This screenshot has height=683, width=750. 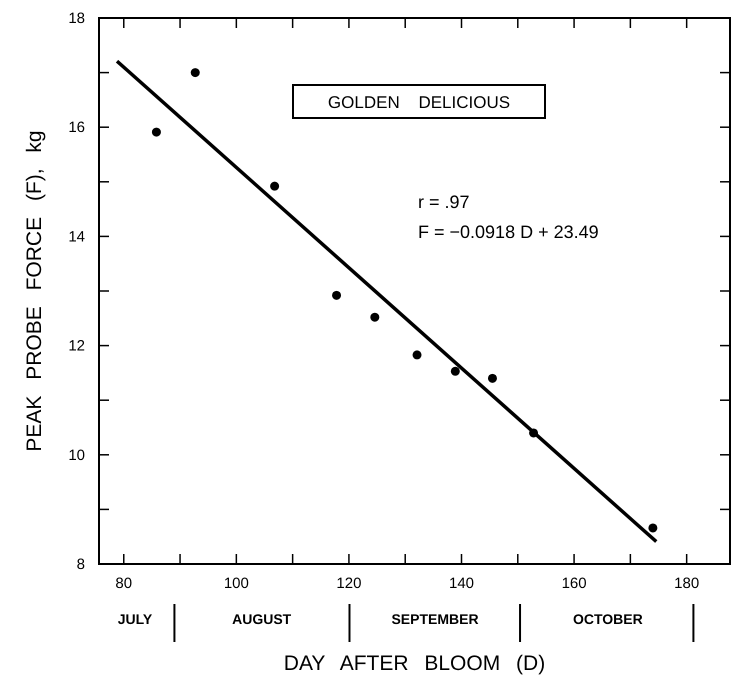 What do you see at coordinates (415, 663) in the screenshot?
I see `x-axis-title: DAY AFTER BLOOM (D)` at bounding box center [415, 663].